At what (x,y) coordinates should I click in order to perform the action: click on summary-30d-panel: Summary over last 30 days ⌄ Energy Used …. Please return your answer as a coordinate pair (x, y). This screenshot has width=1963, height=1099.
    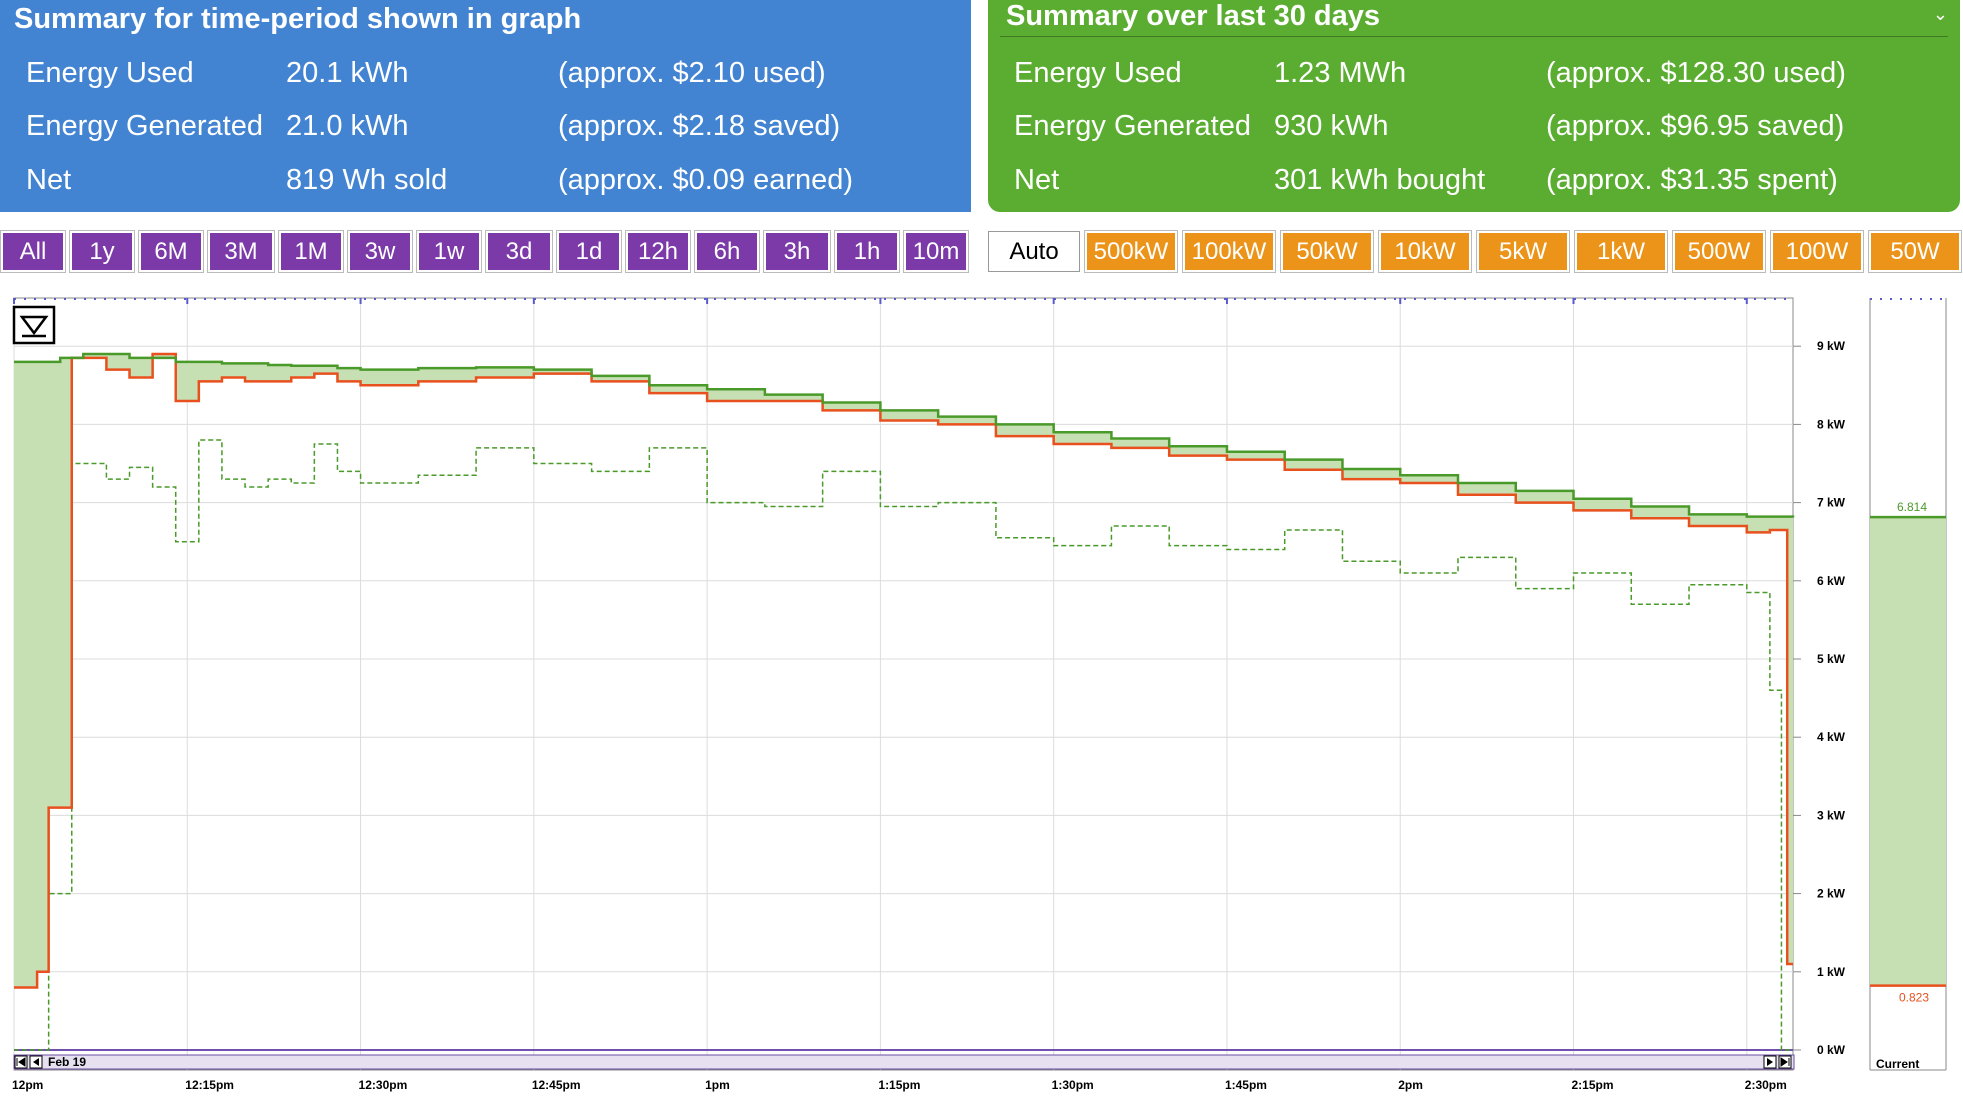
    Looking at the image, I should click on (1474, 106).